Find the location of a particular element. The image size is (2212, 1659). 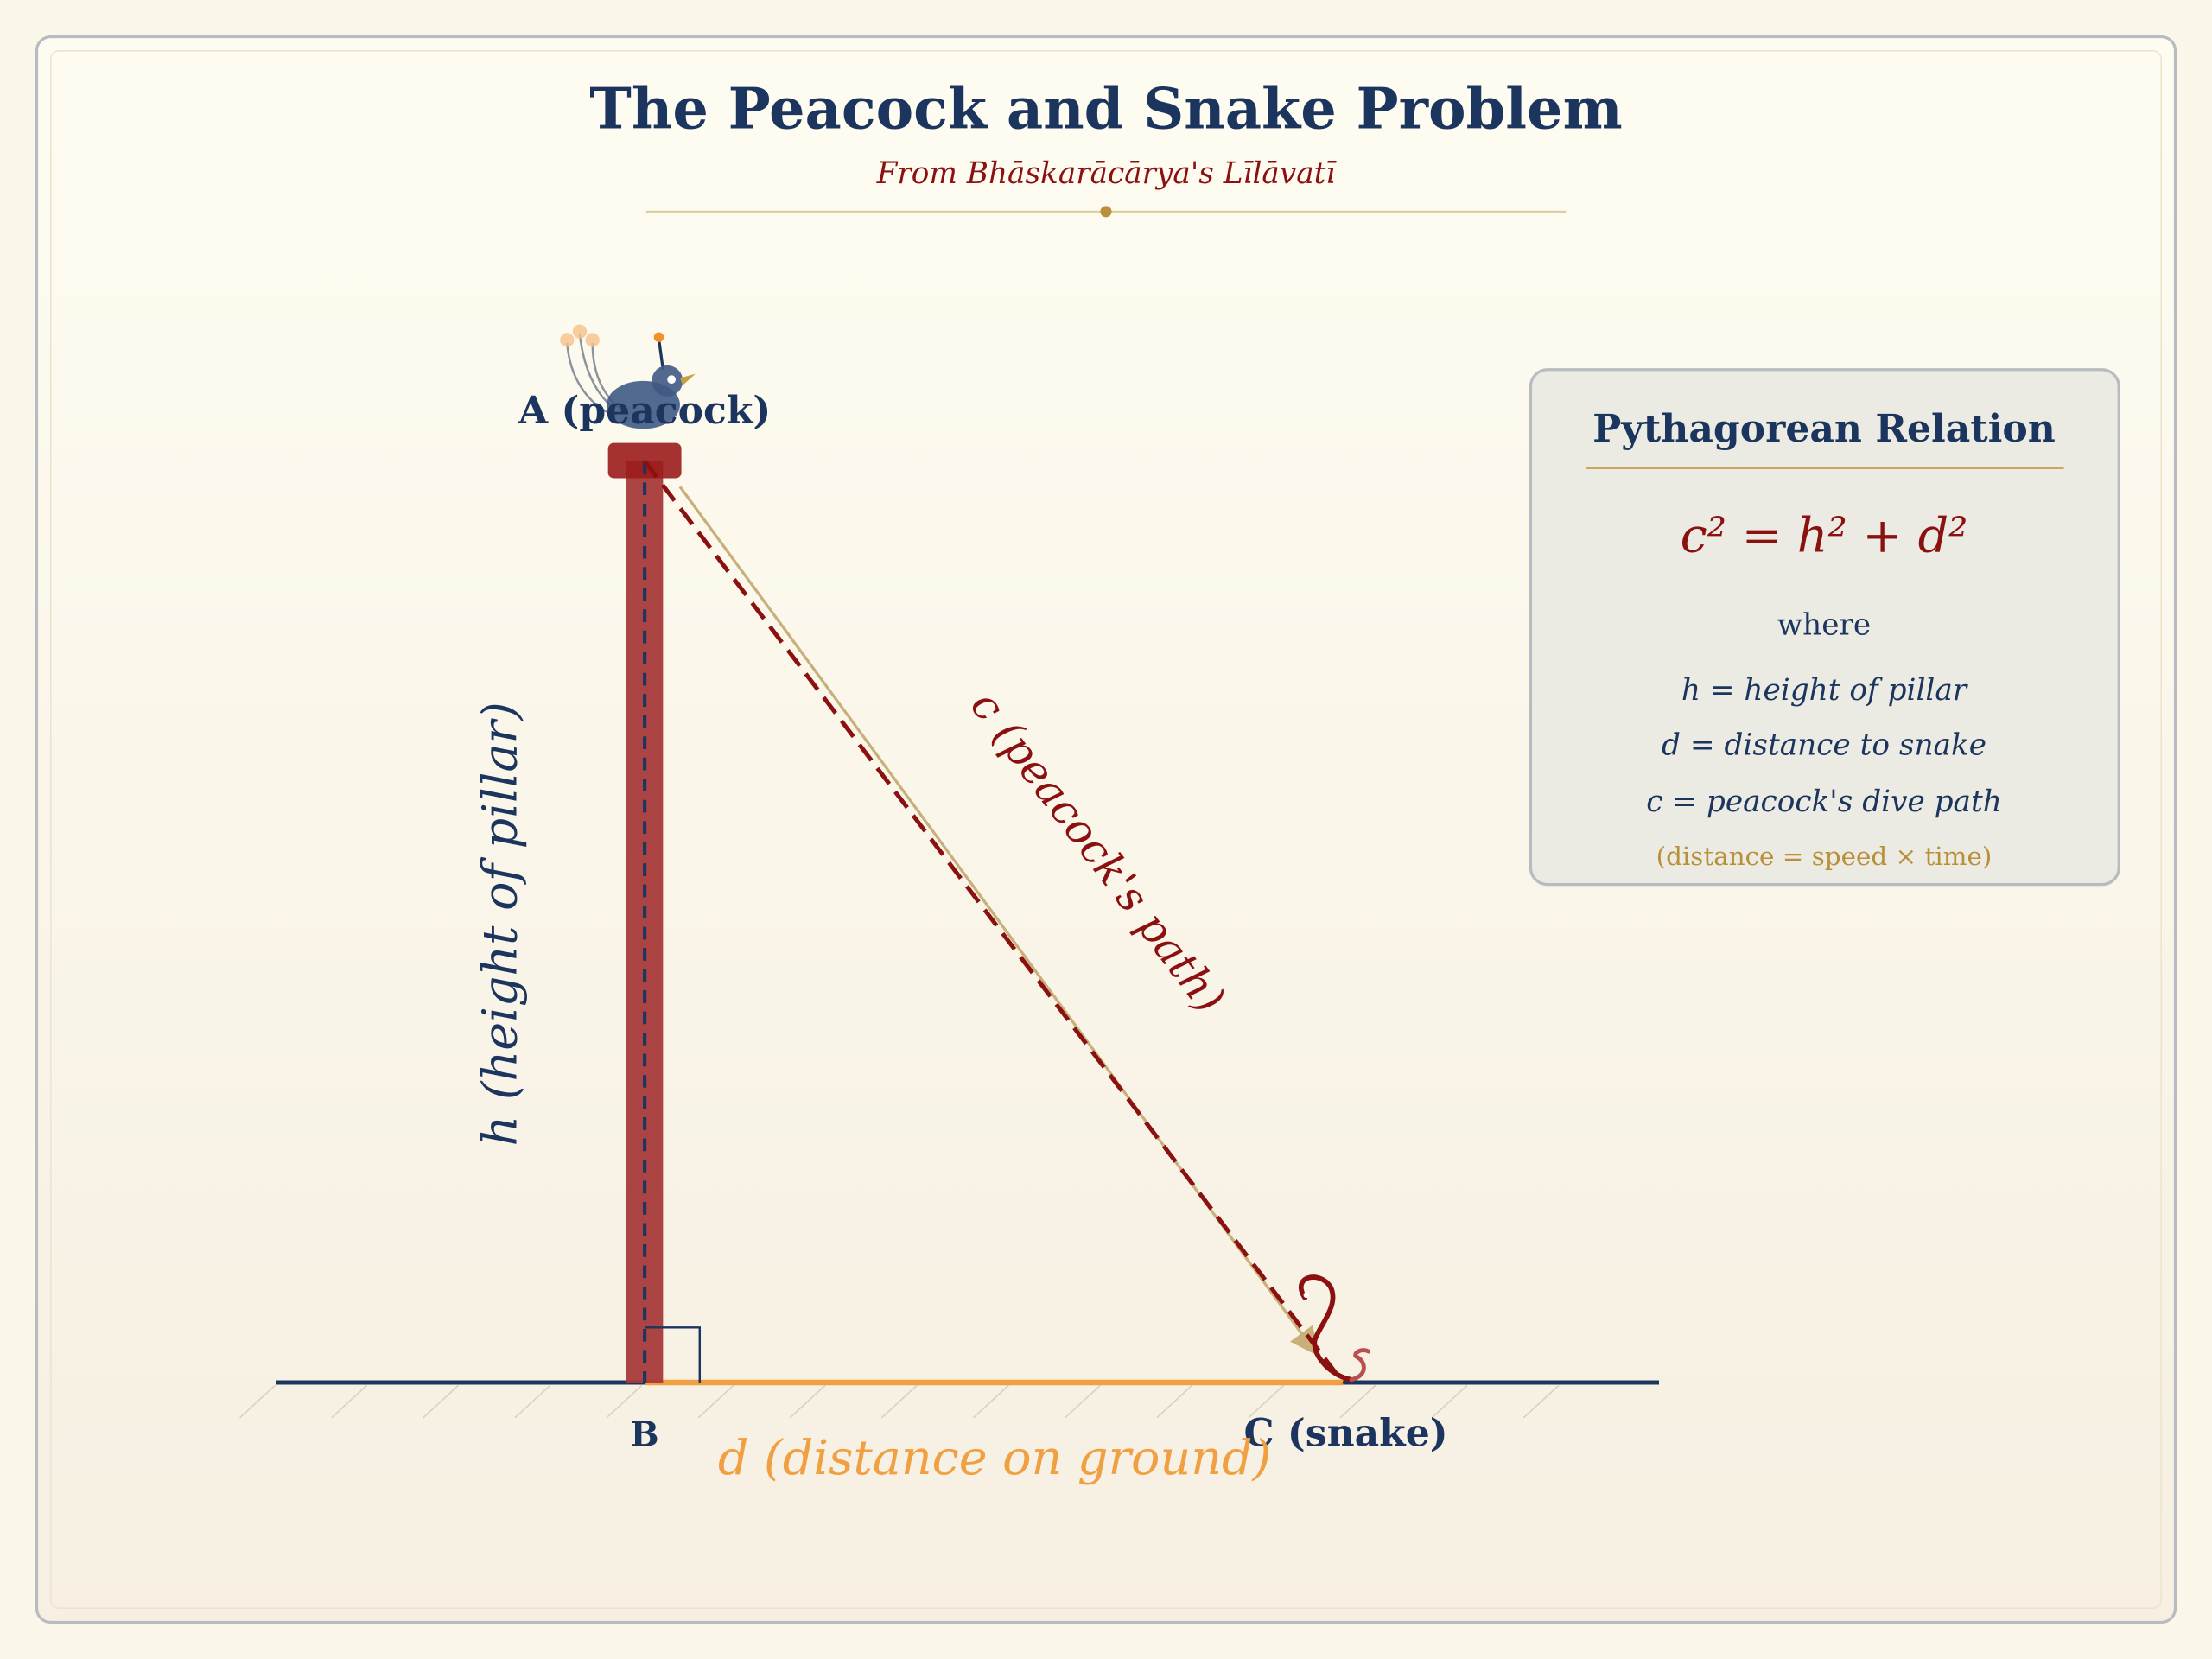

snake-icon is located at coordinates (1334, 1328).